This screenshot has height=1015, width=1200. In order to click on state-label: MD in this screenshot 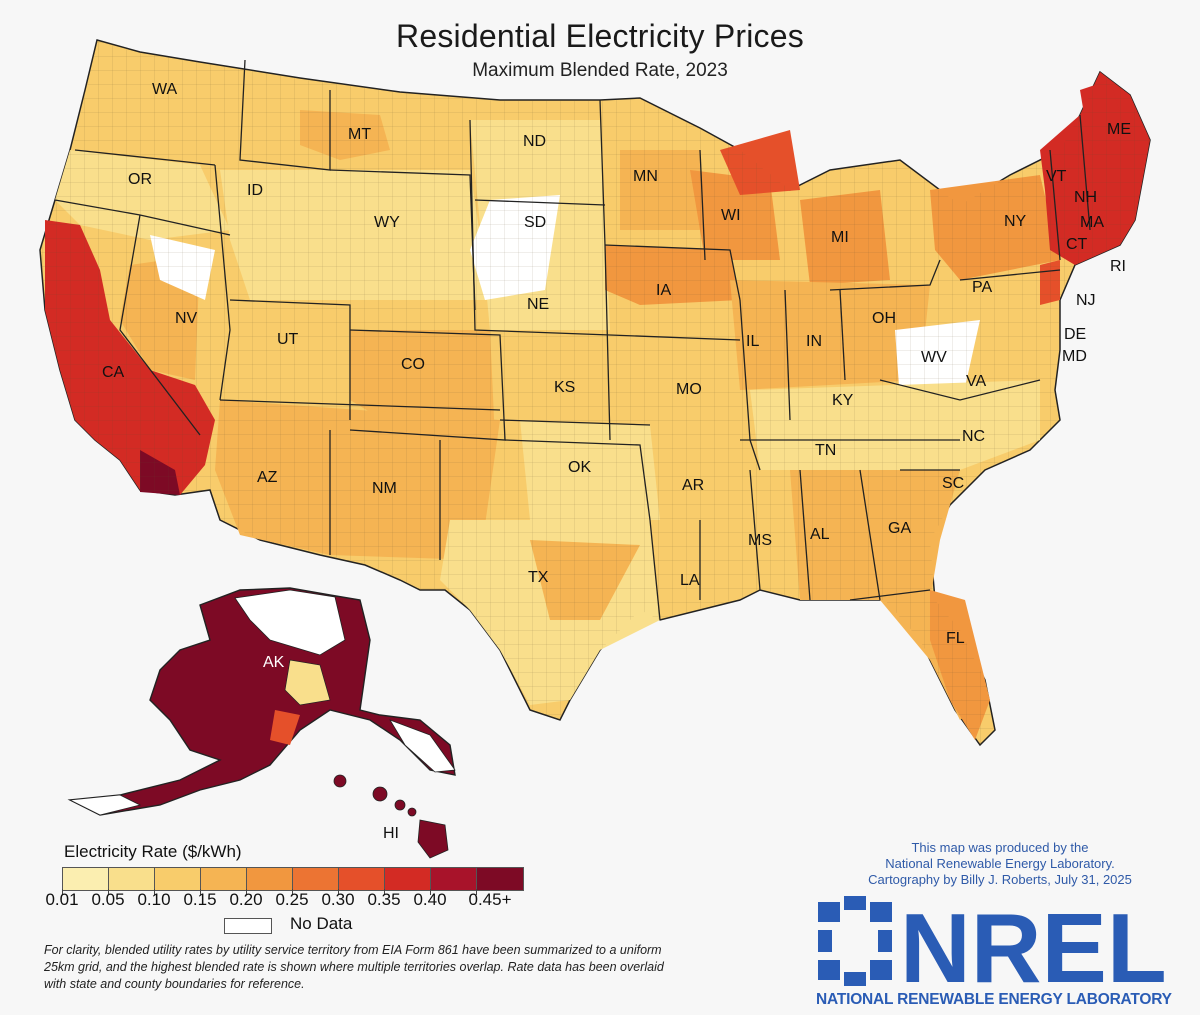, I will do `click(1074, 356)`.